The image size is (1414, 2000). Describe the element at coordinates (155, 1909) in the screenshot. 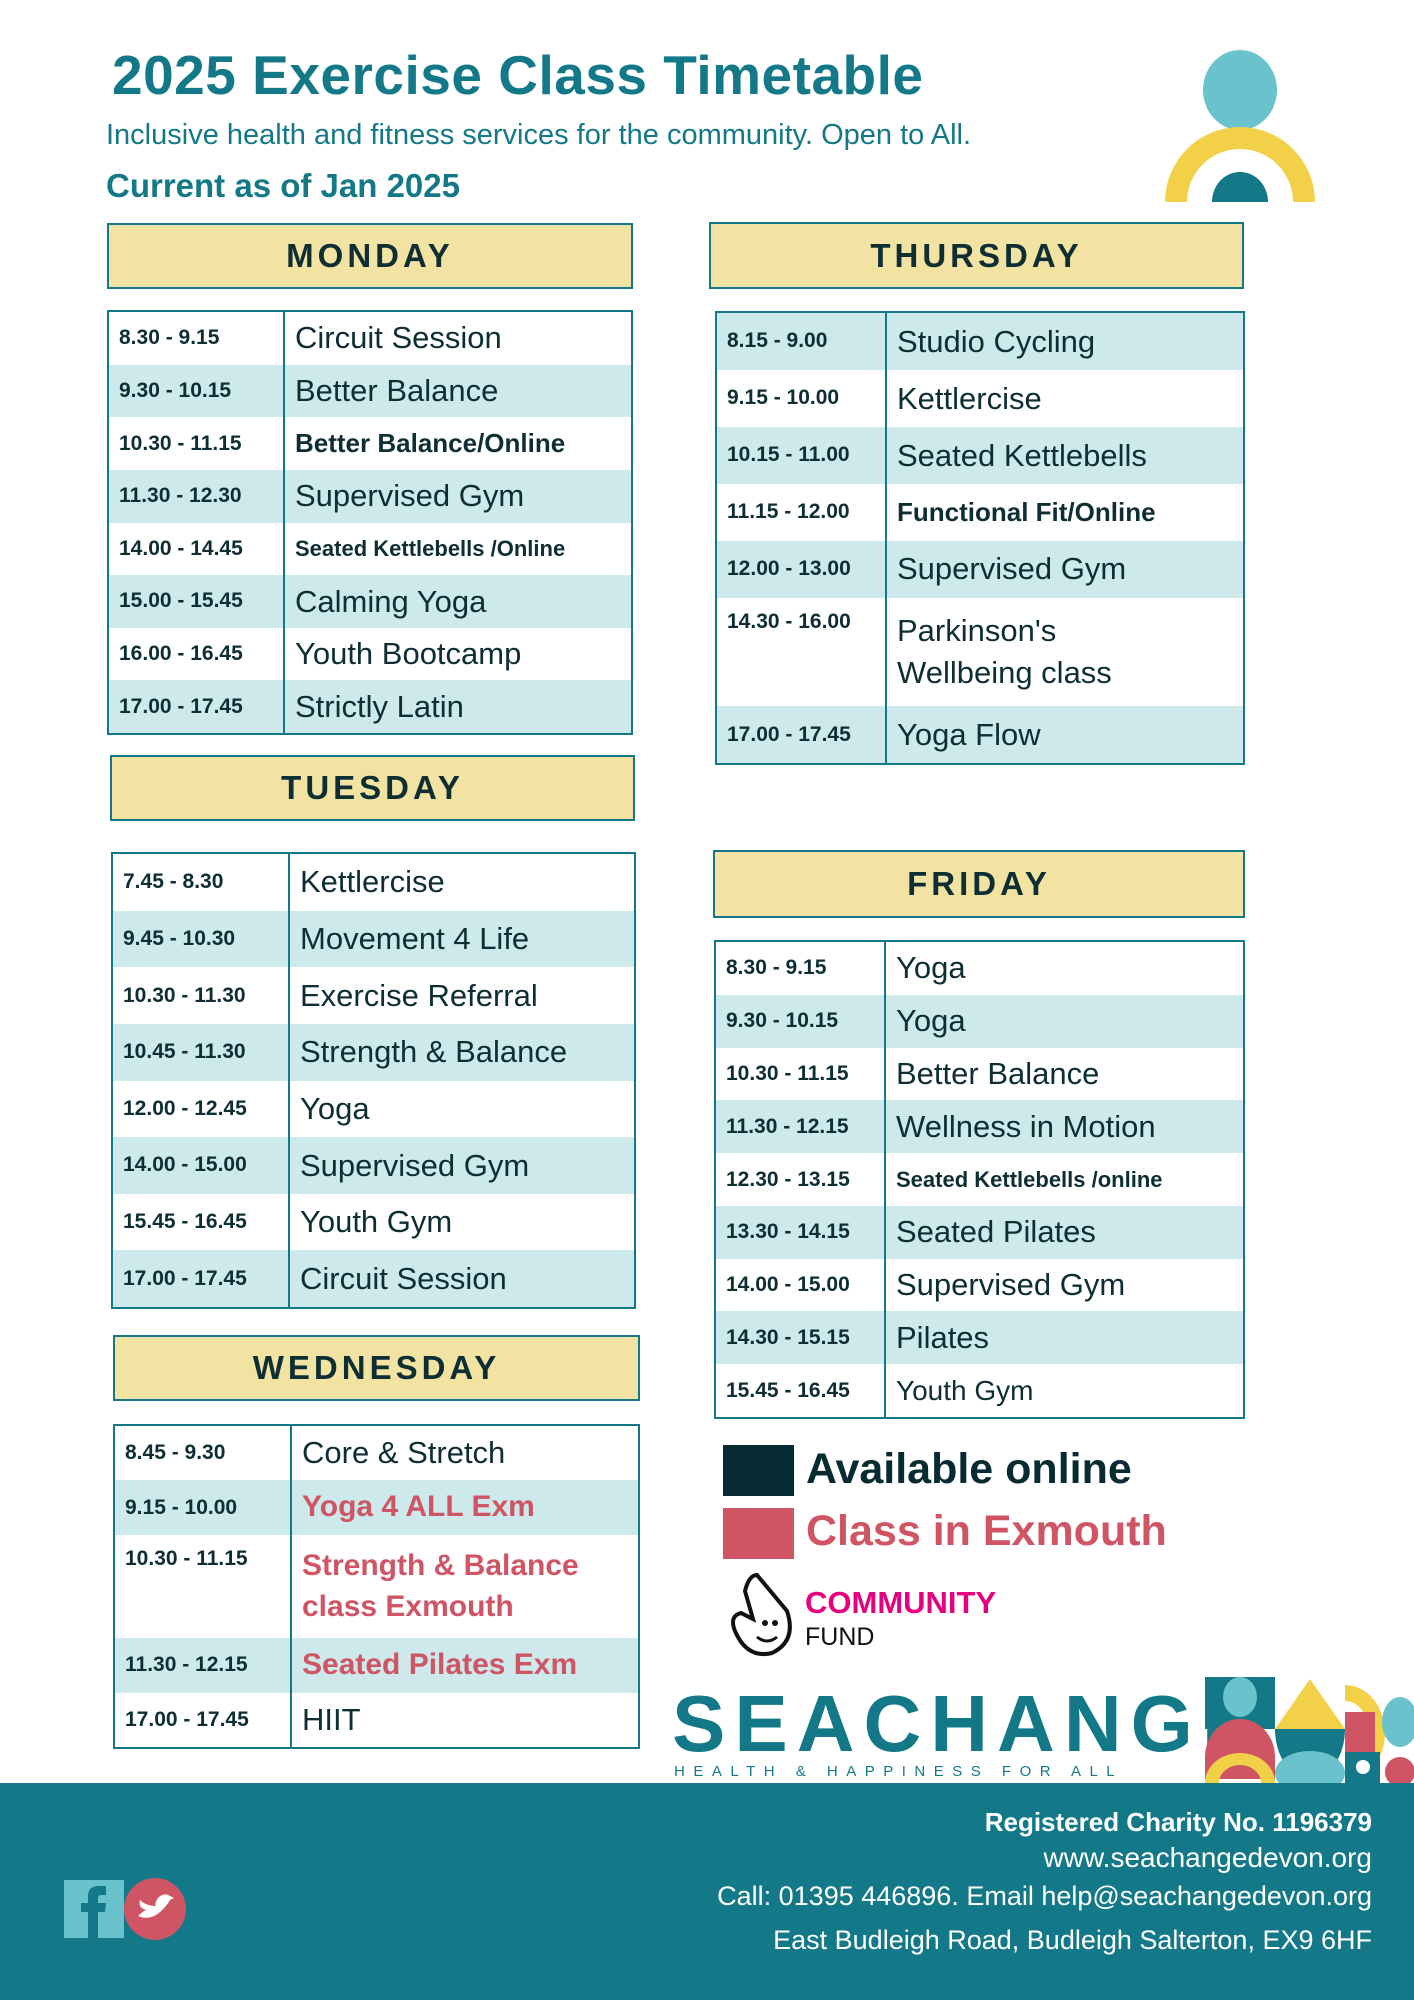

I see `twitter-icon` at that location.